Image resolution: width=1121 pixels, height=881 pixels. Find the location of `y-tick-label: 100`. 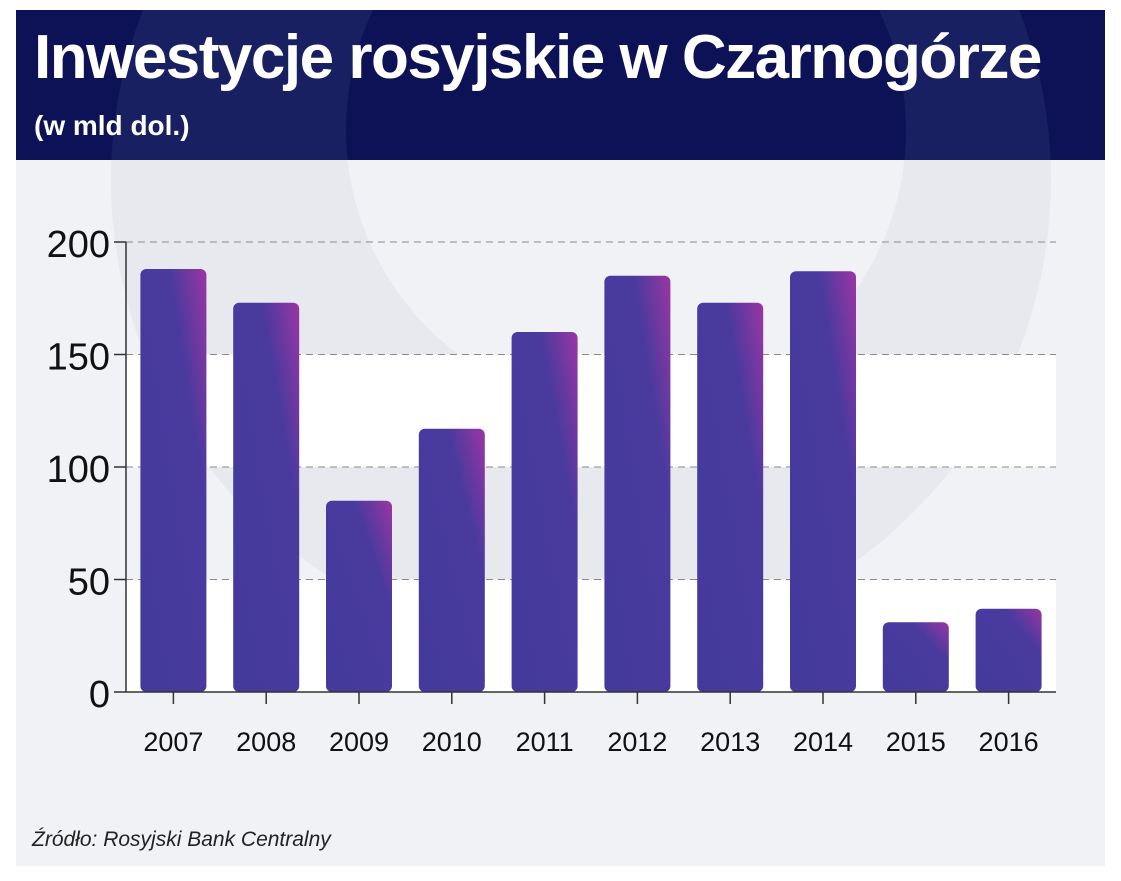

y-tick-label: 100 is located at coordinates (78, 470).